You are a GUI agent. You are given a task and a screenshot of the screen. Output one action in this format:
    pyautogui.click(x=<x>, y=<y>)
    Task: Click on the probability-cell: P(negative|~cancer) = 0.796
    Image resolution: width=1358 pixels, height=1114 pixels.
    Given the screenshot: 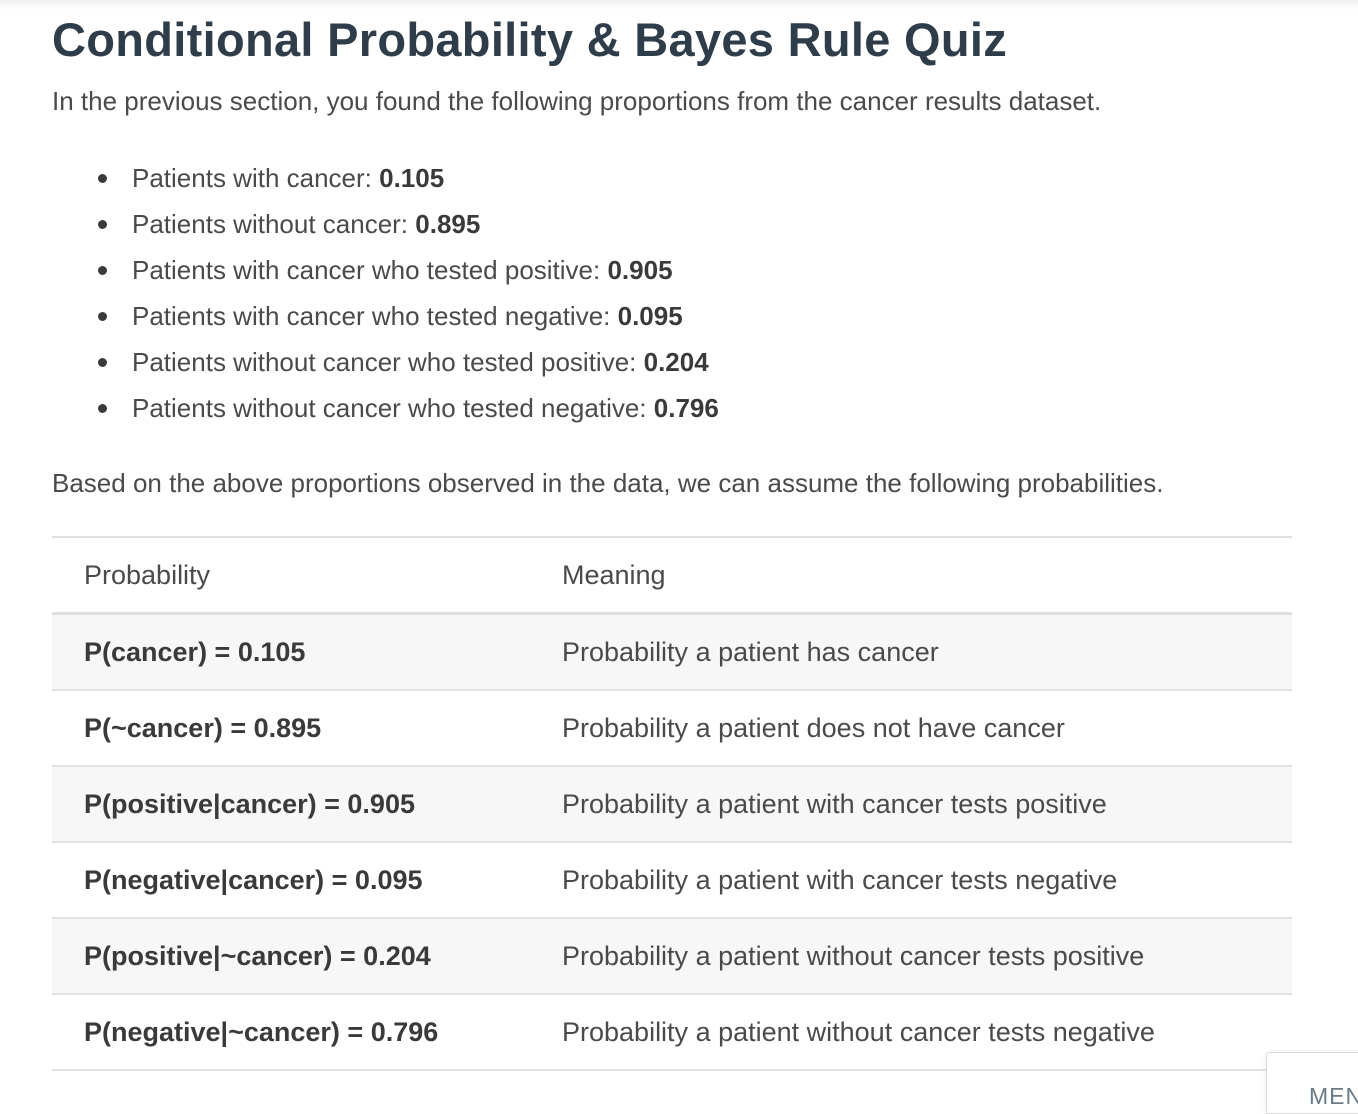 What is the action you would take?
    pyautogui.click(x=291, y=1032)
    